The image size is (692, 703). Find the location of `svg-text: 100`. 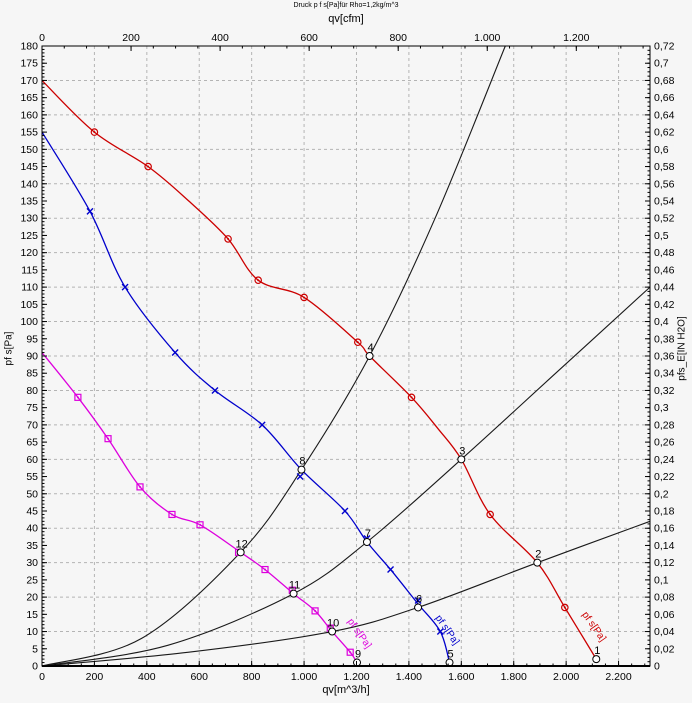

svg-text: 100 is located at coordinates (29, 322).